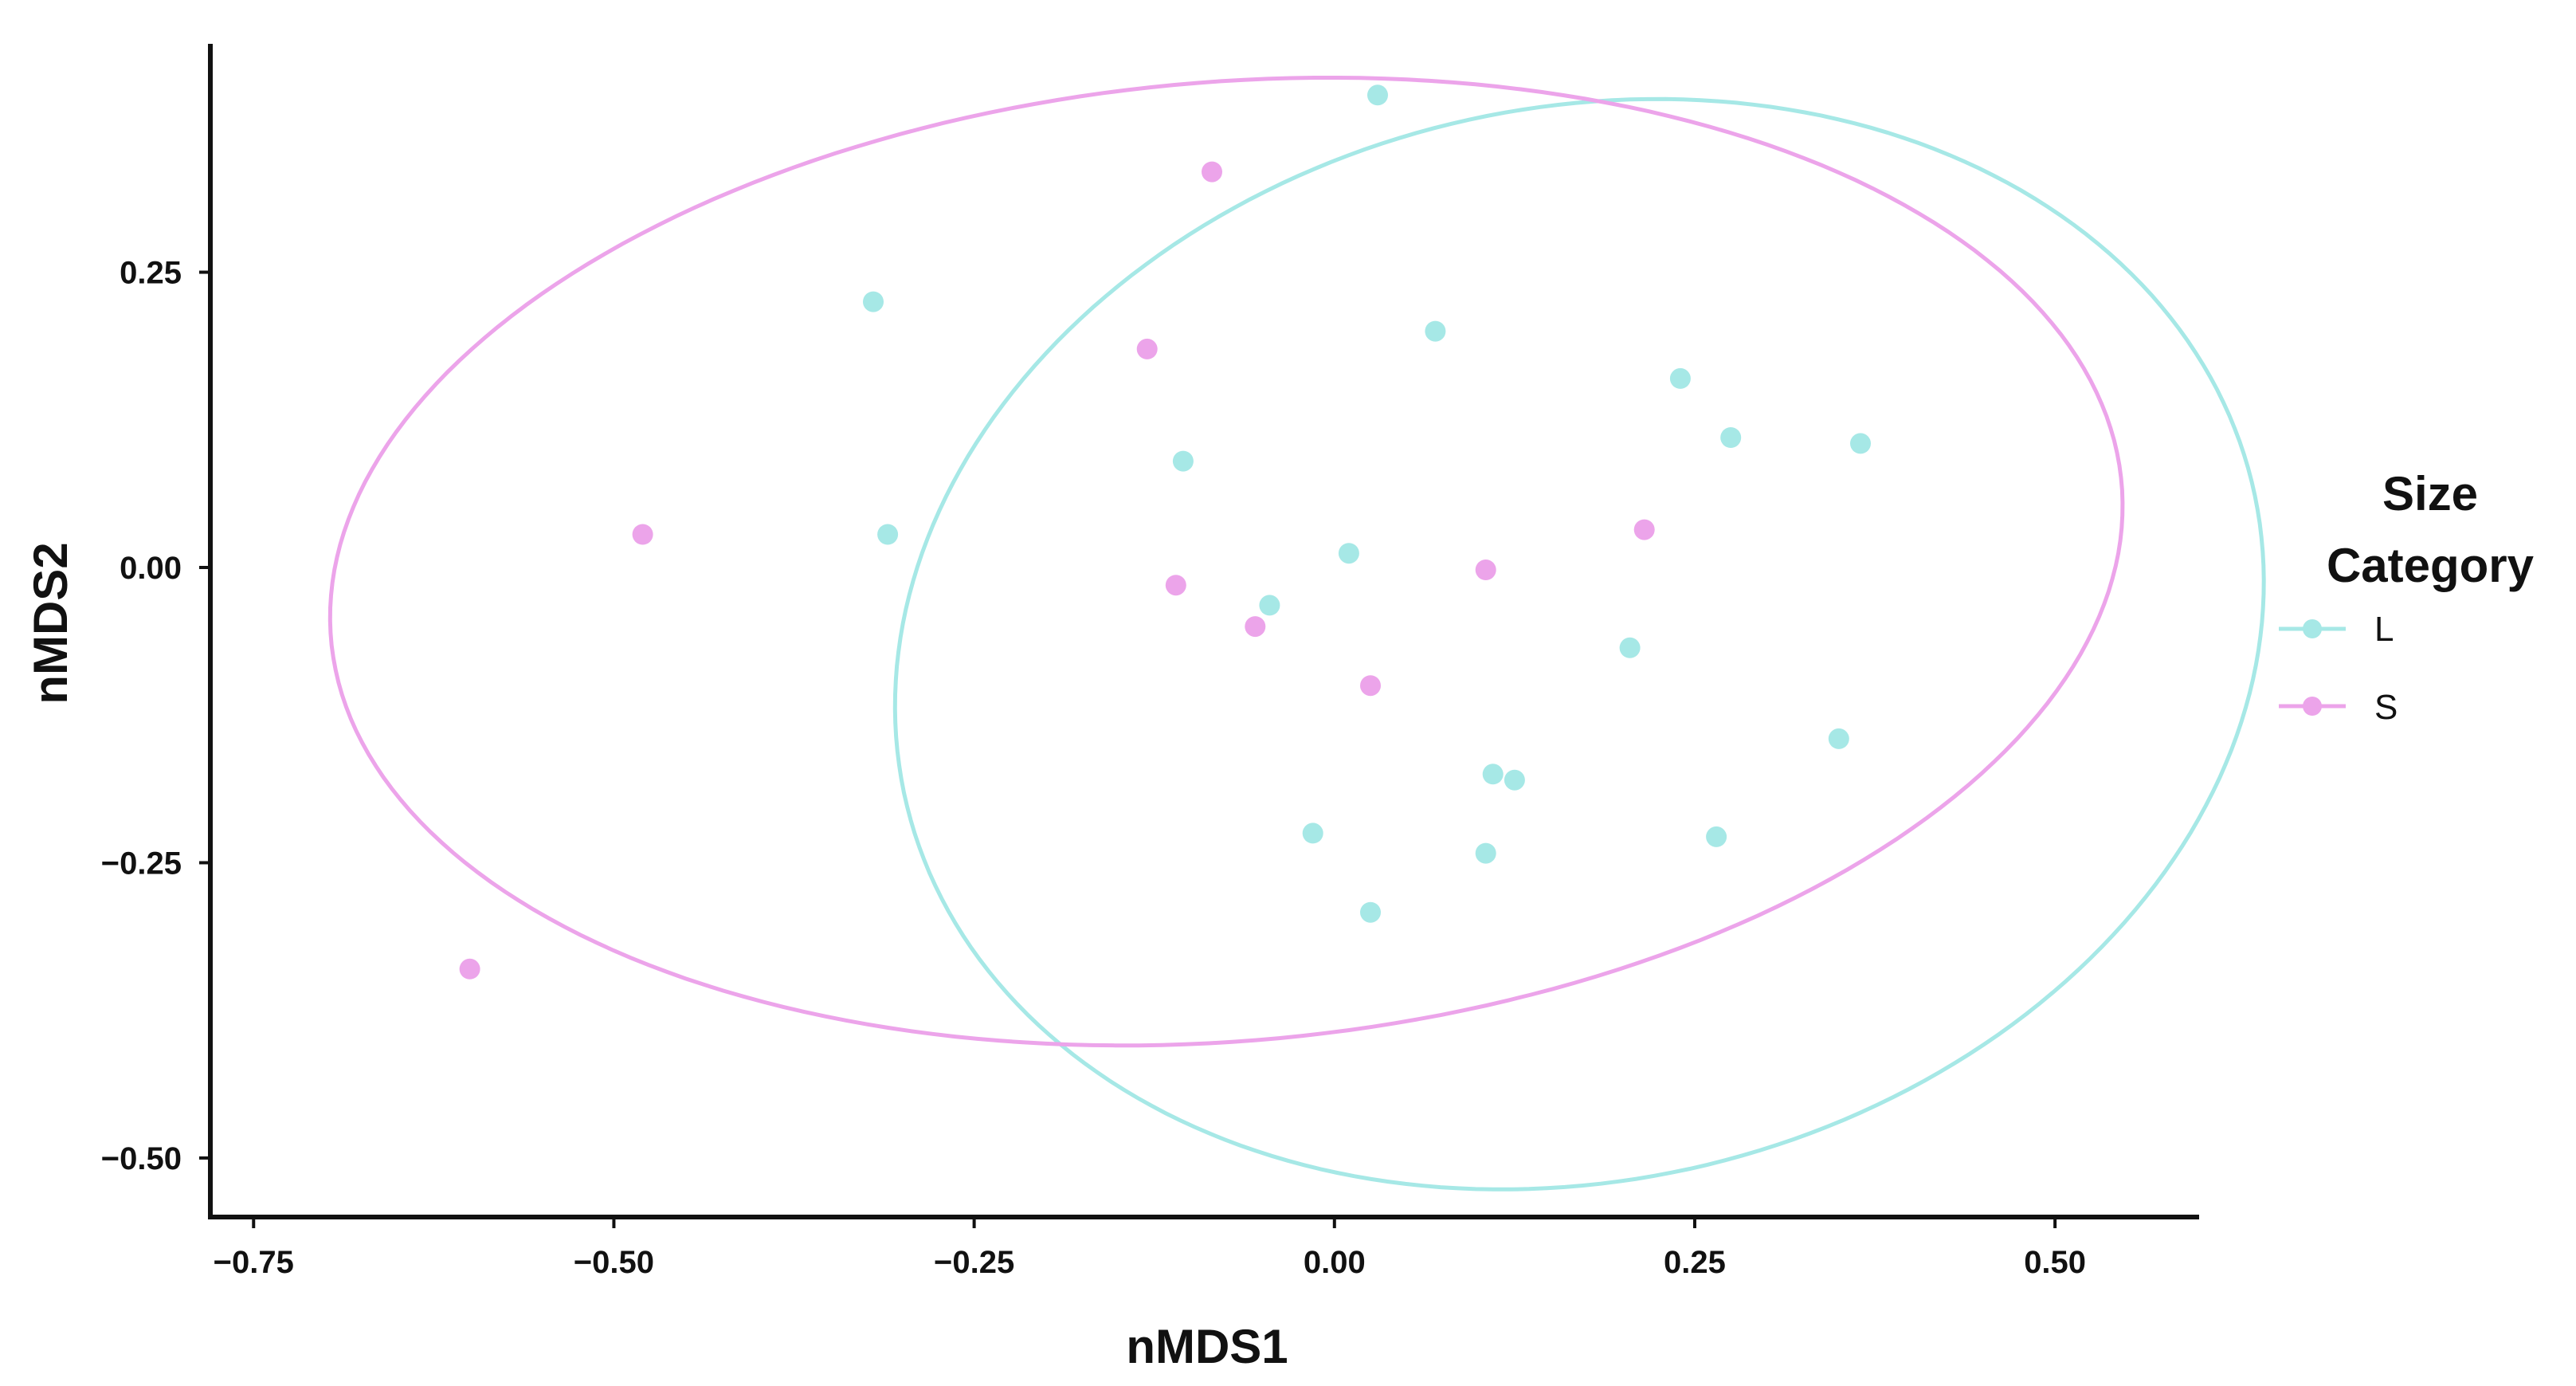 Image resolution: width=2576 pixels, height=1386 pixels. Describe the element at coordinates (1207, 1346) in the screenshot. I see `x-axis-title: nMDS1` at that location.